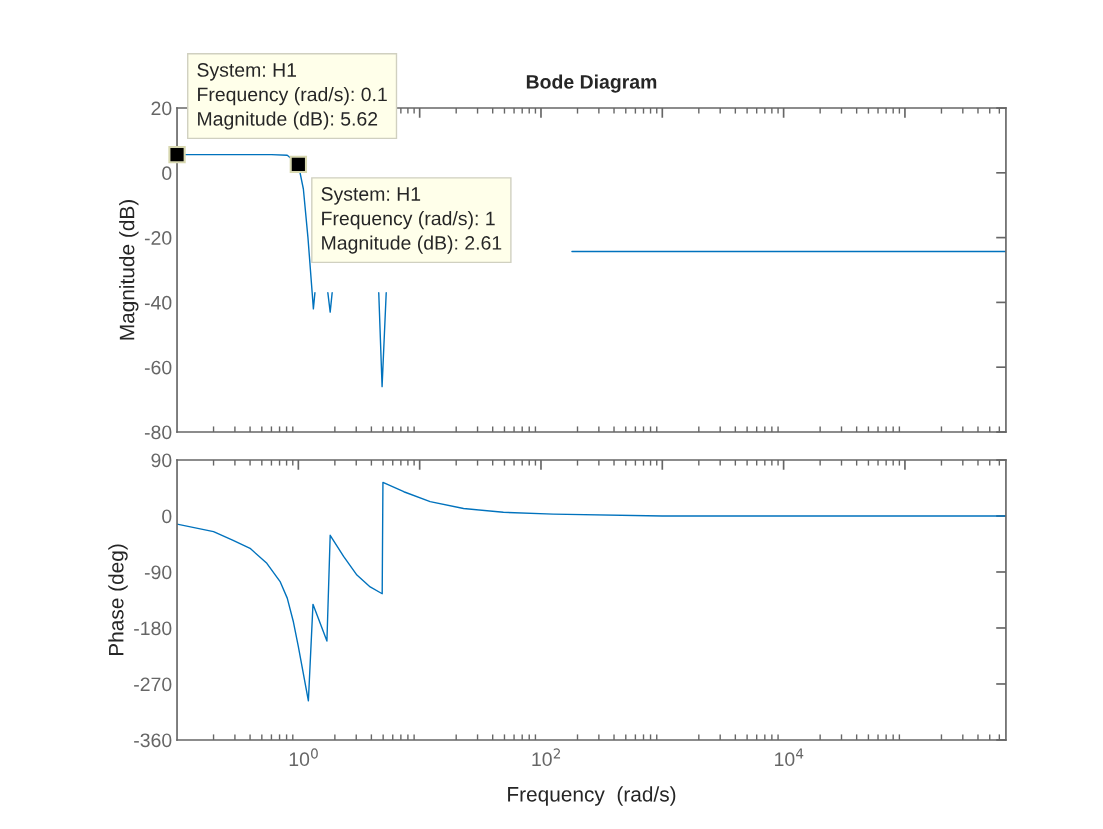 This screenshot has width=1103, height=829. What do you see at coordinates (118, 600) in the screenshot?
I see `y-axis-title: Phase (deg)` at bounding box center [118, 600].